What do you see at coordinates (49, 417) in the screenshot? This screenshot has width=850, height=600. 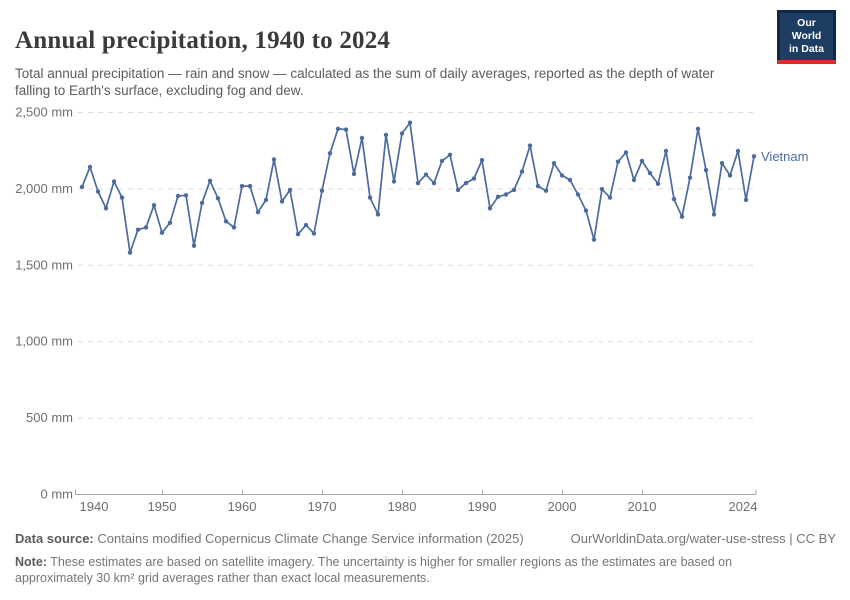 I see `y-axis-tick-label: 500 mm` at bounding box center [49, 417].